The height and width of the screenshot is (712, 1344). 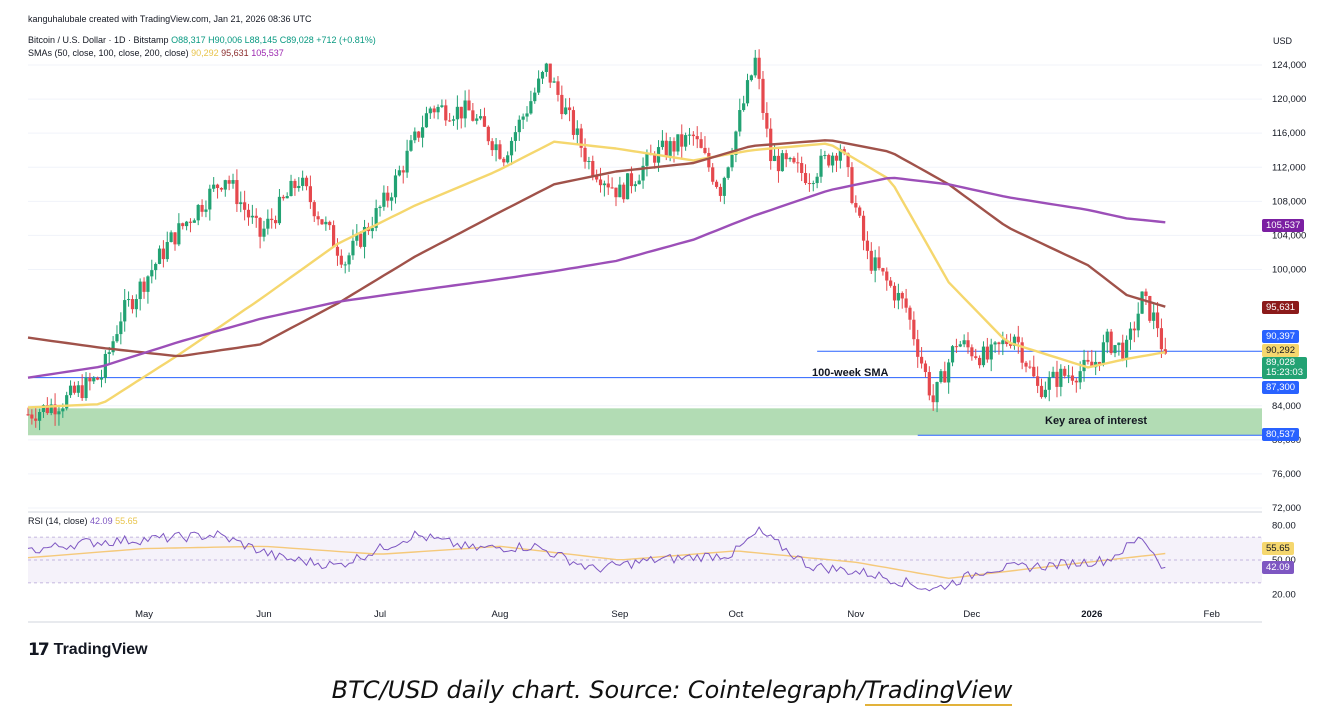 What do you see at coordinates (88, 650) in the screenshot?
I see `tradingview-logo: 17 TradingView` at bounding box center [88, 650].